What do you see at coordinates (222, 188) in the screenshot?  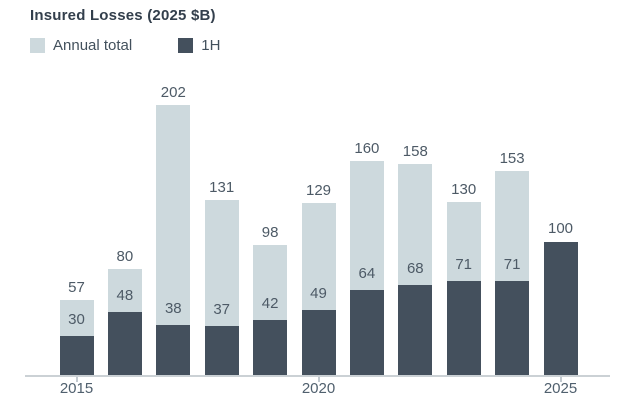 I see `value-label-annual-total-2018: 131` at bounding box center [222, 188].